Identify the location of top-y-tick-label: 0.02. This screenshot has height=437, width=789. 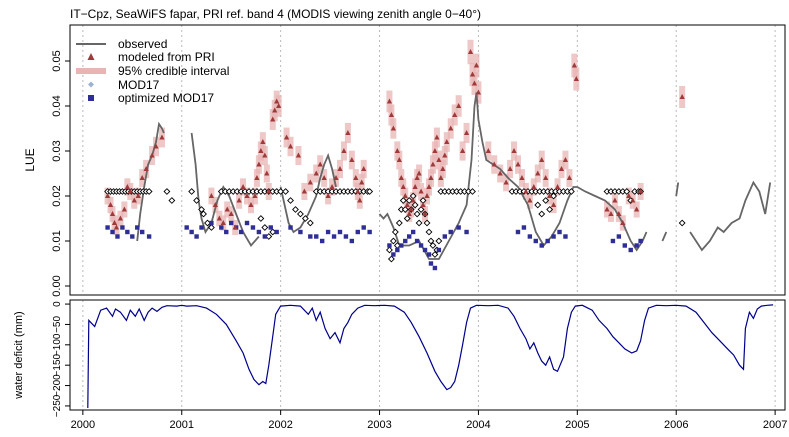
(57, 195).